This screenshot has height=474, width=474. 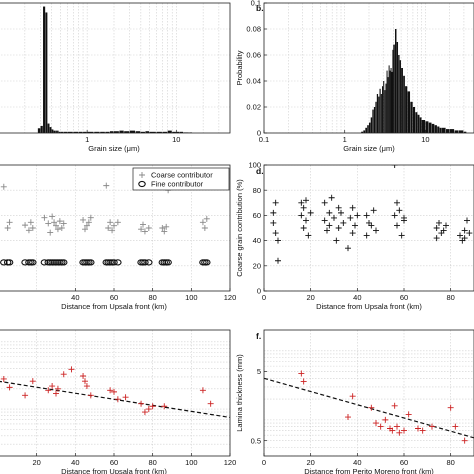 I want to click on y-axis-label: Lamina thickness (mm), so click(x=239, y=393).